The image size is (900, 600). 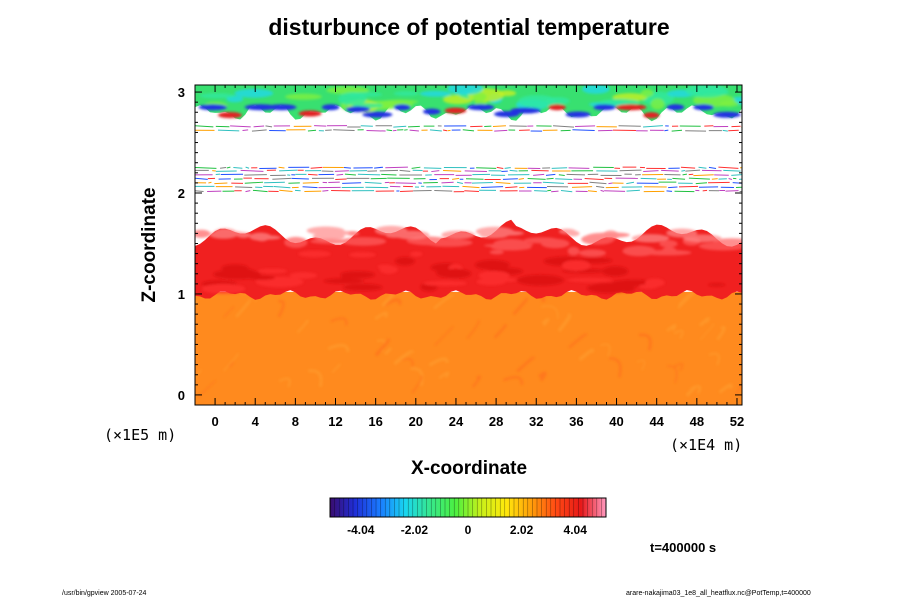 What do you see at coordinates (181, 395) in the screenshot?
I see `y-tick-label: 0` at bounding box center [181, 395].